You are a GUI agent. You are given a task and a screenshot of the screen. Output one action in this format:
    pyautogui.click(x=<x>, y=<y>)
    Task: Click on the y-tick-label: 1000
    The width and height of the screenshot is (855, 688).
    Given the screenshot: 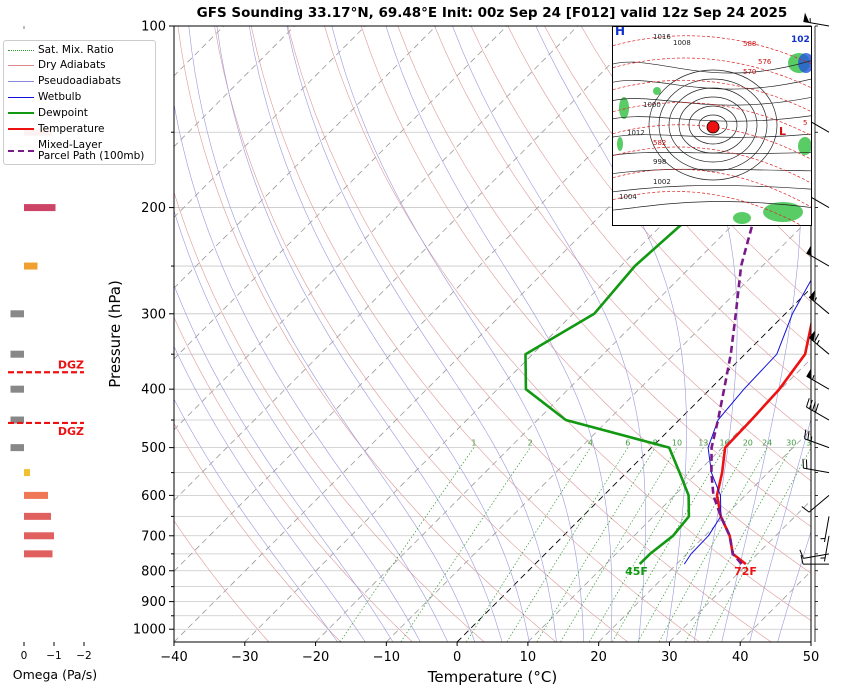 What is the action you would take?
    pyautogui.click(x=149, y=630)
    